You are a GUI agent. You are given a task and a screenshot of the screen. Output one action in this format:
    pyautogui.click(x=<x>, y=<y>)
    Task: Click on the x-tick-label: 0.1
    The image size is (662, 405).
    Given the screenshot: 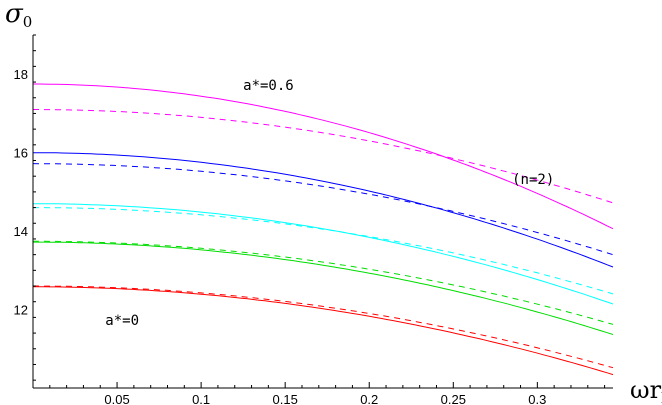 What is the action you would take?
    pyautogui.click(x=201, y=398)
    